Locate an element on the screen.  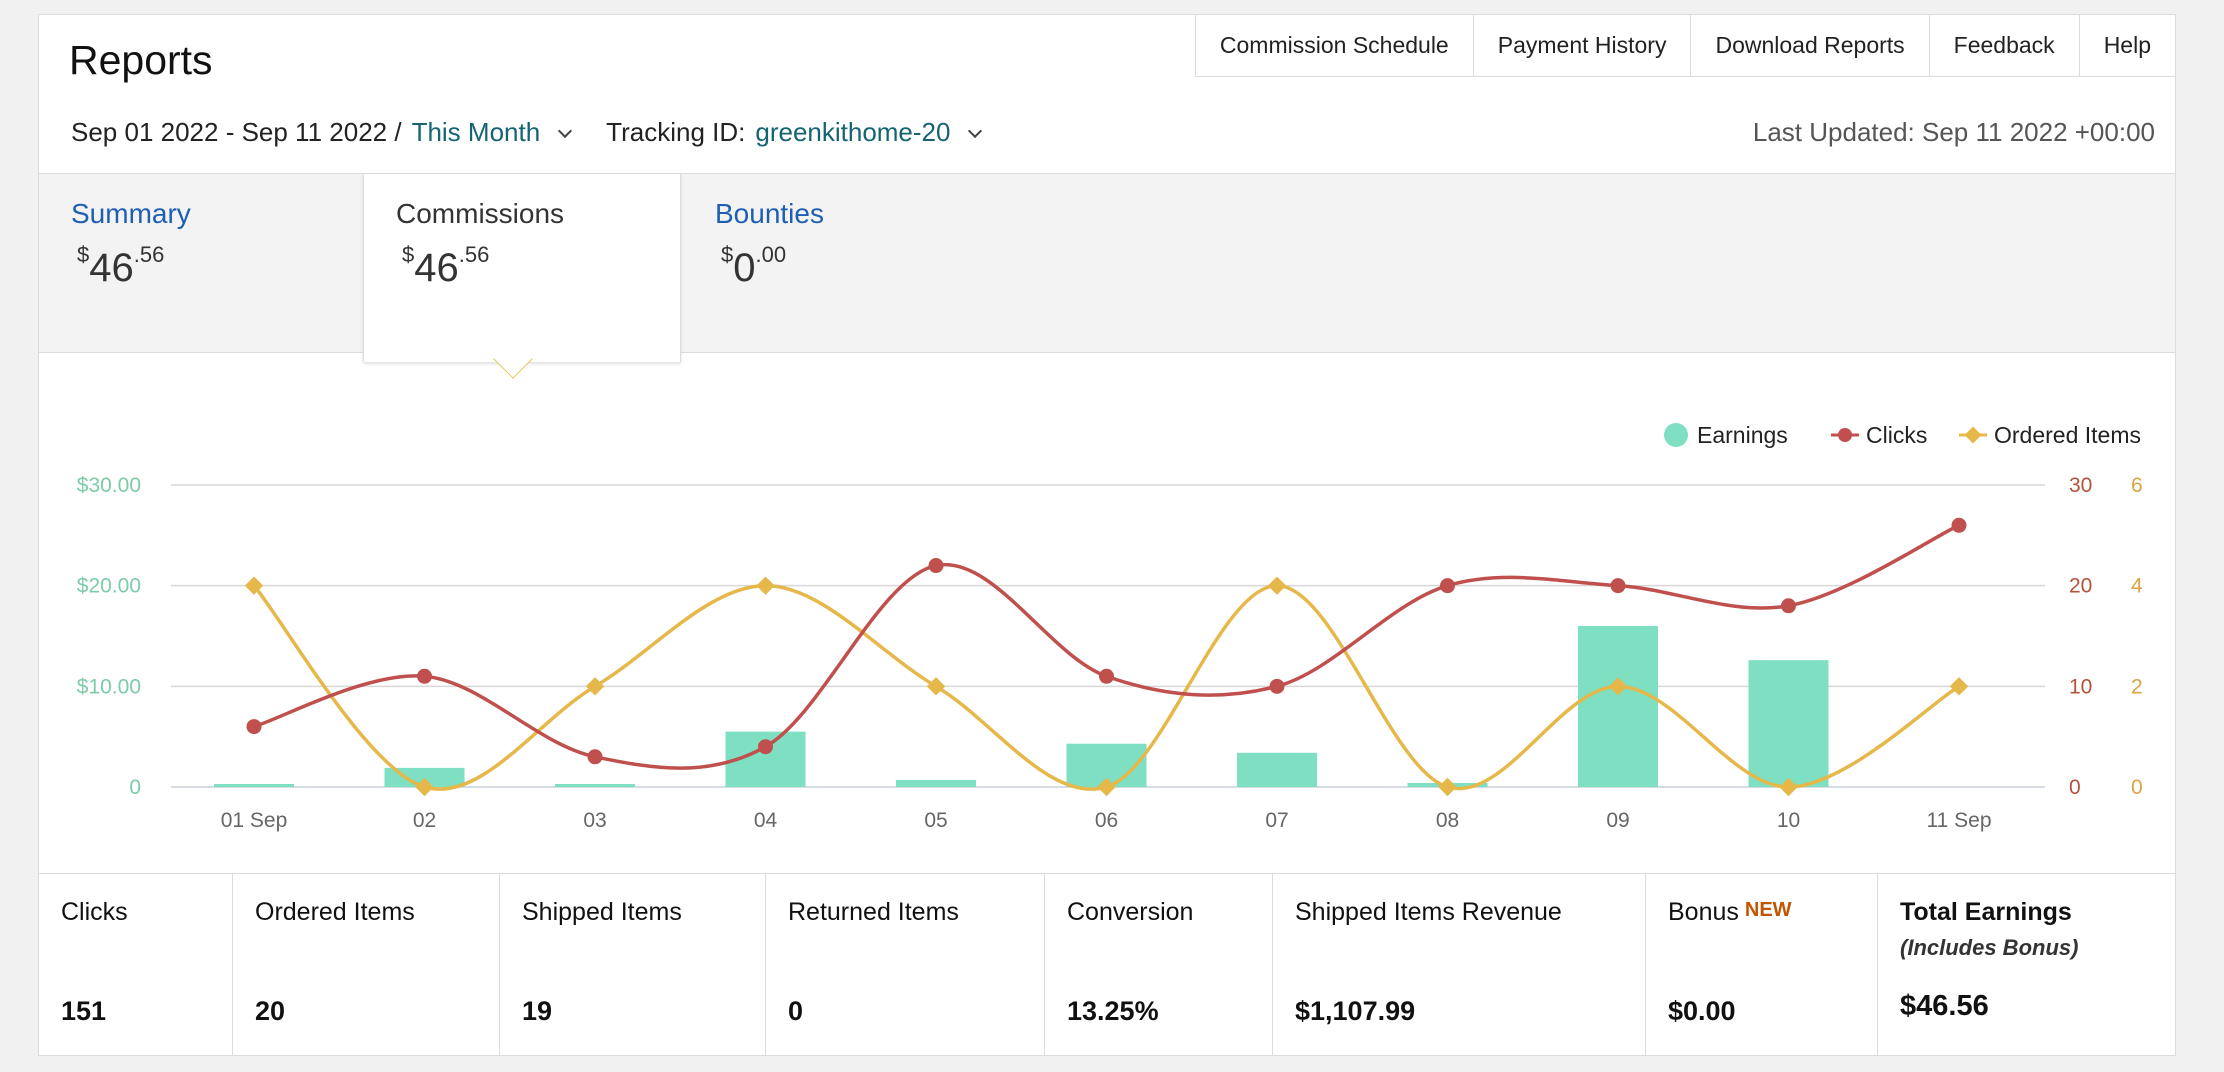
stat-label: Bonus NEW is located at coordinates (1772, 912).